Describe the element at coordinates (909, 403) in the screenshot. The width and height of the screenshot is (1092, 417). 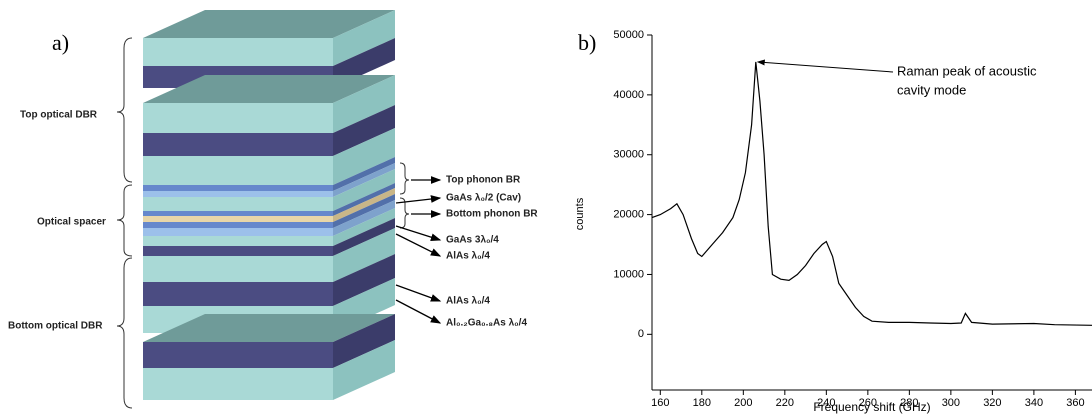
I see `x-tick-label: 280` at that location.